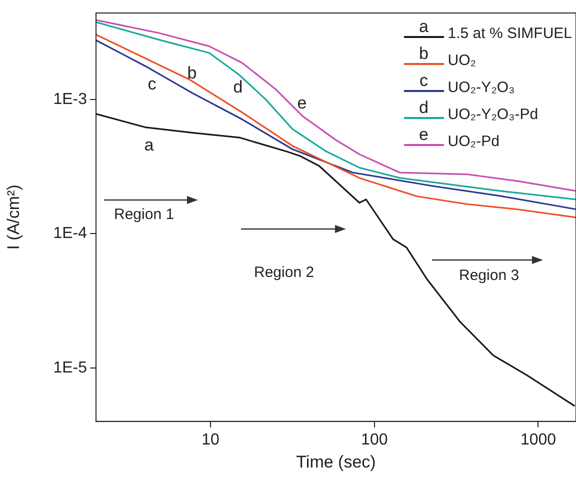  Describe the element at coordinates (481, 87) in the screenshot. I see `legend-label: UO₂-Y₂O₃` at that location.